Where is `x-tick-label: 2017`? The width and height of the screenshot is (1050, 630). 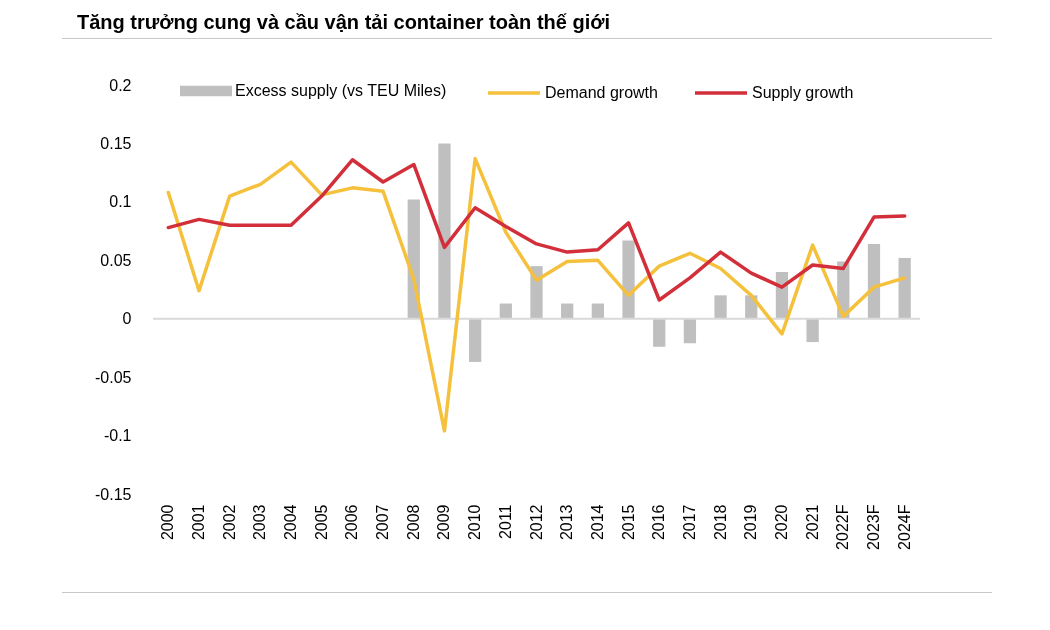 x-tick-label: 2017 is located at coordinates (689, 522).